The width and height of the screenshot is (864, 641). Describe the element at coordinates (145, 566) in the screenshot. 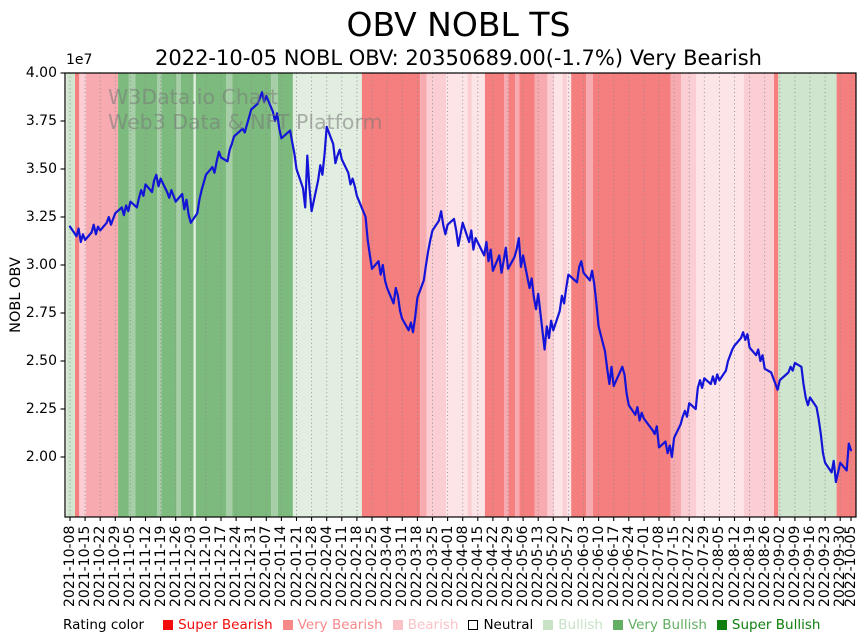

I see `x-tick-label: 2021-11-12` at that location.